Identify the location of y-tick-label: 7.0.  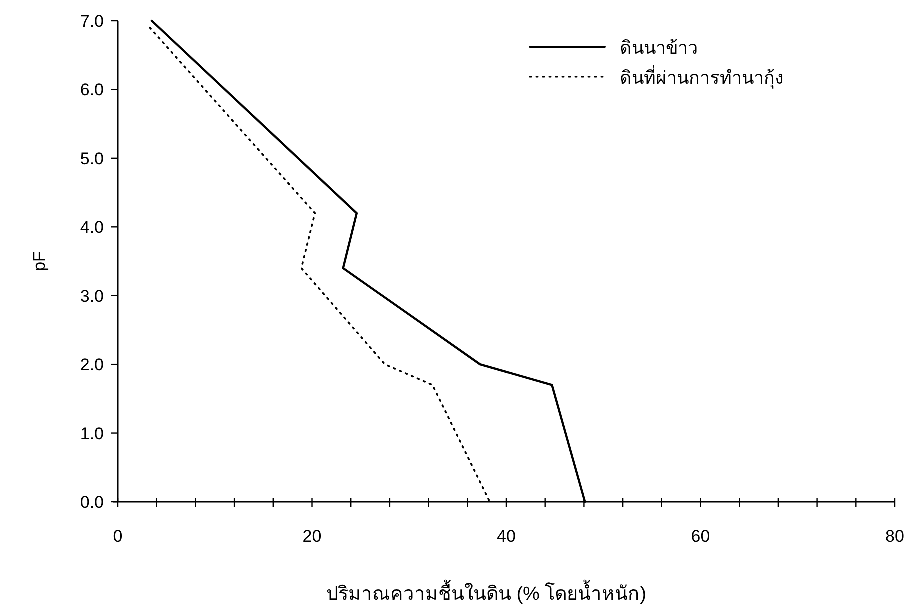
(92, 21).